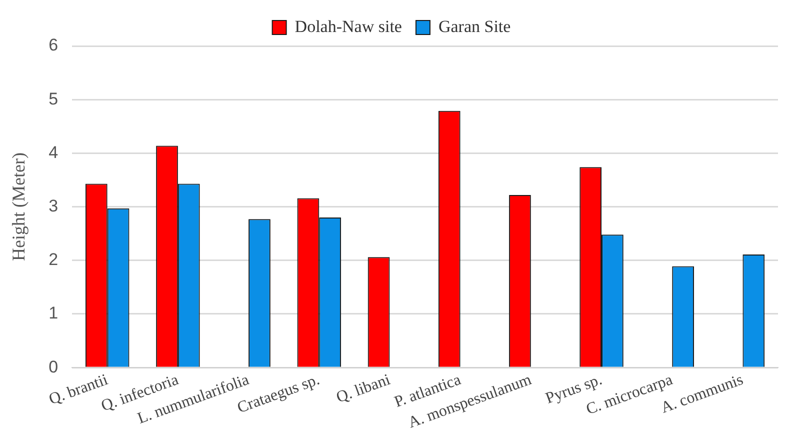 This screenshot has height=441, width=788. What do you see at coordinates (364, 388) in the screenshot?
I see `x-tick-label: Q. libani` at bounding box center [364, 388].